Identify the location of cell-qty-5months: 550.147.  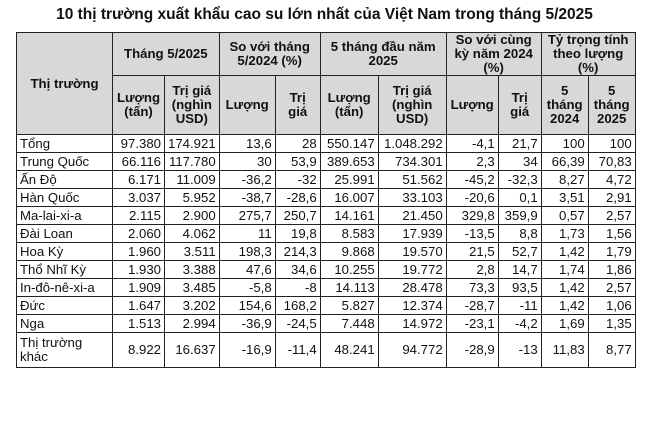
(349, 143).